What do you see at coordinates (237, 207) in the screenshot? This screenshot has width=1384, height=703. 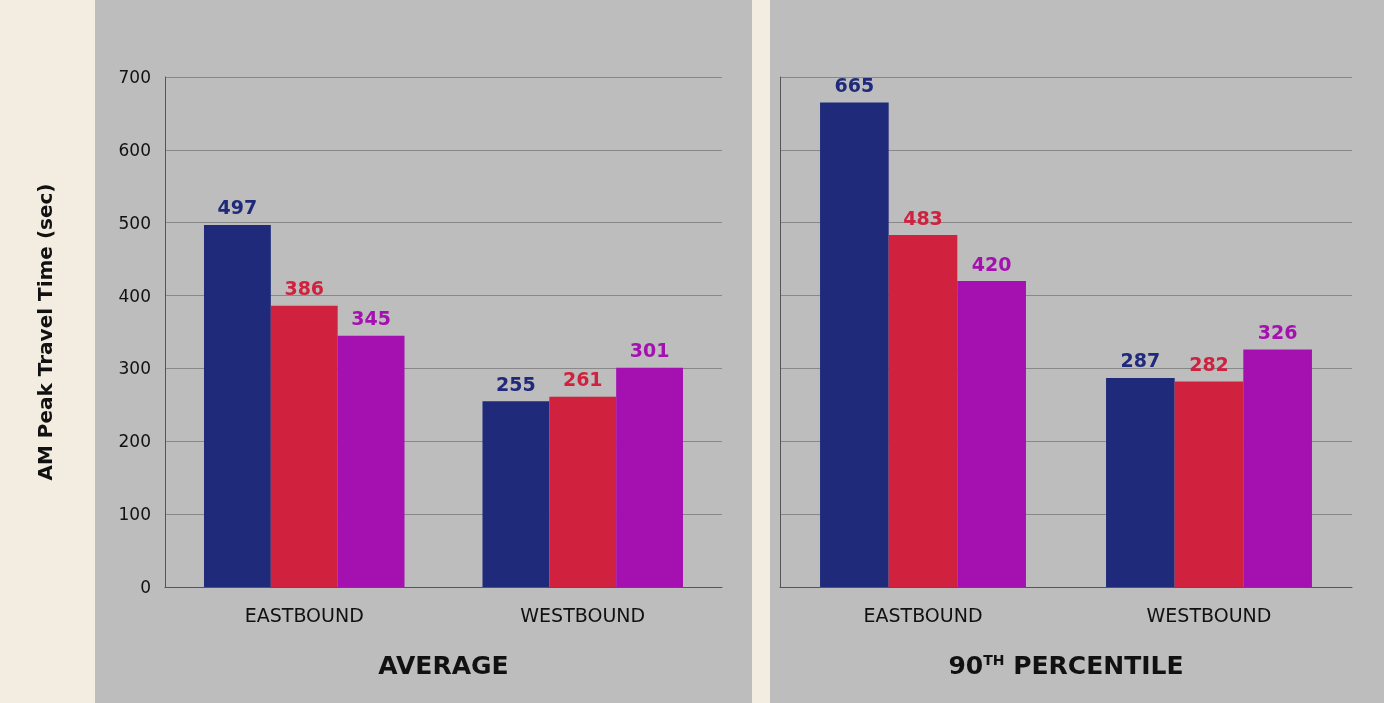 I see `data-label: 497` at bounding box center [237, 207].